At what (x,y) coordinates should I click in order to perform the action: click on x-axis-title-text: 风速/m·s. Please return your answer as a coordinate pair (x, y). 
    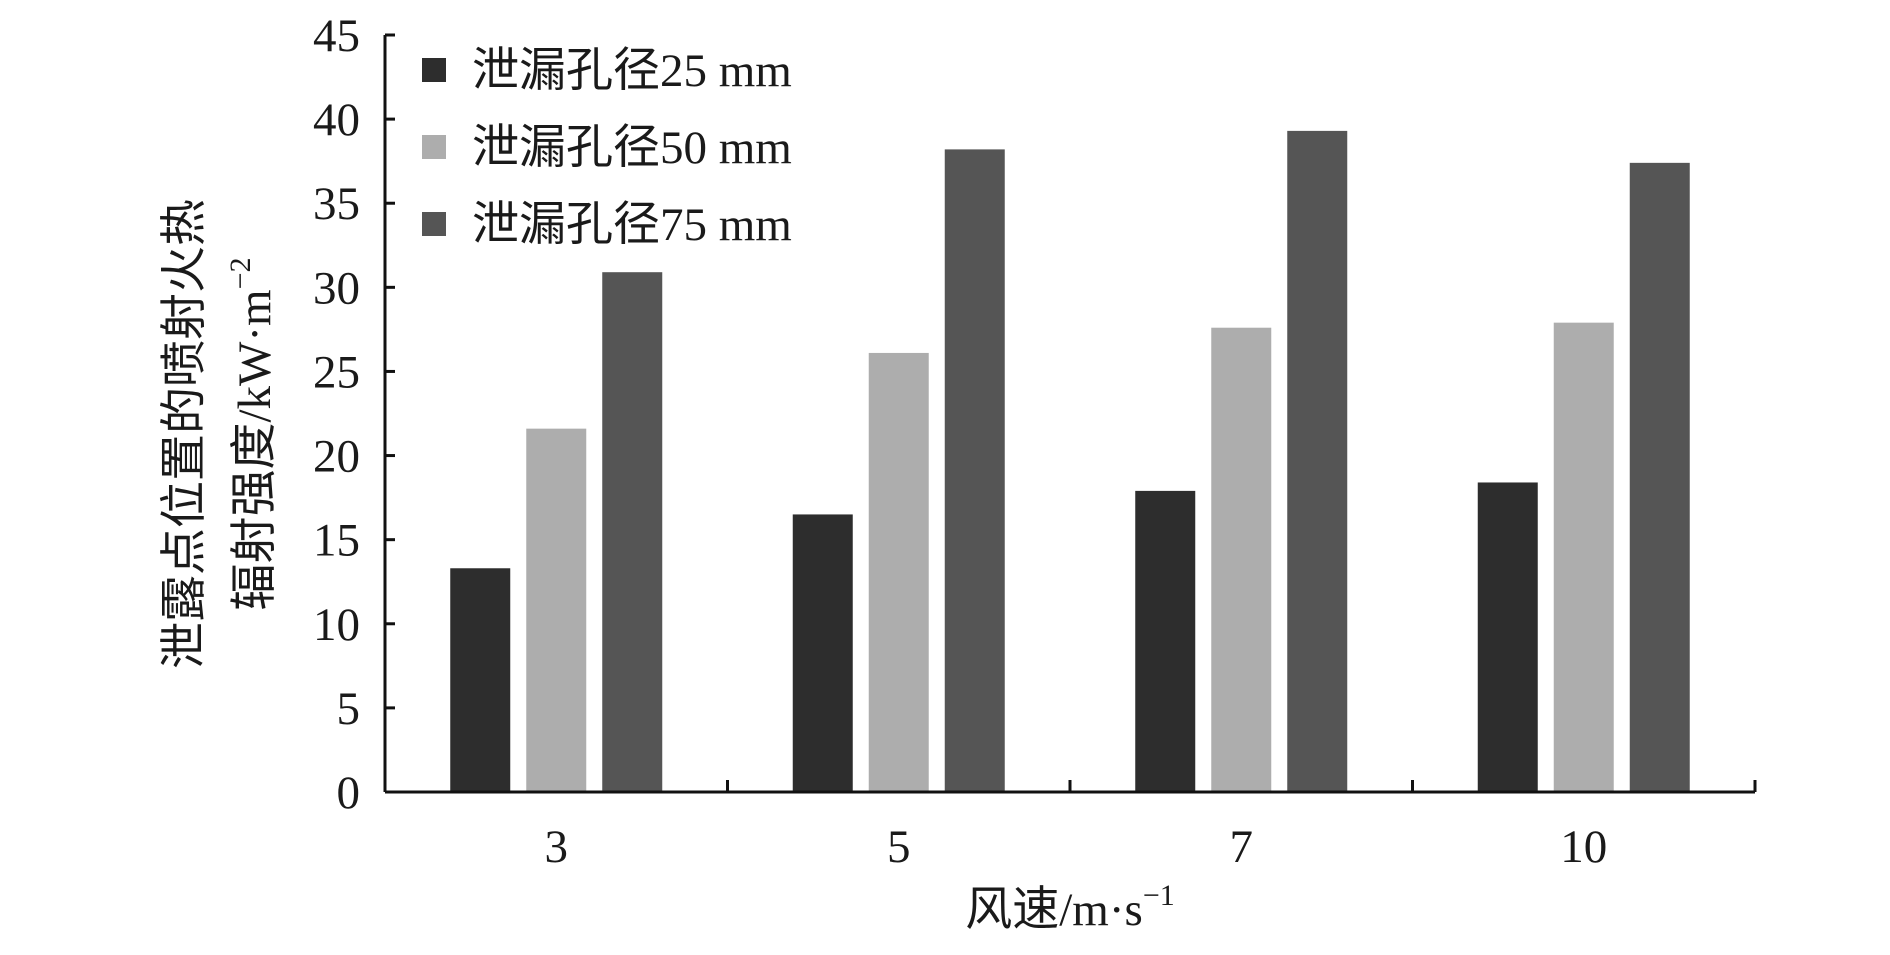
    Looking at the image, I should click on (1054, 910).